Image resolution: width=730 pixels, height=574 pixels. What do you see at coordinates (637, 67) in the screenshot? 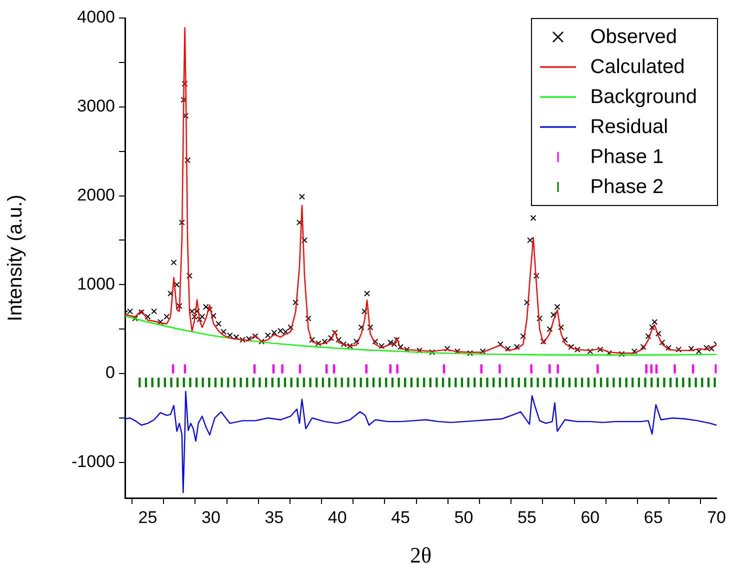
I see `legend-label: Calculated` at bounding box center [637, 67].